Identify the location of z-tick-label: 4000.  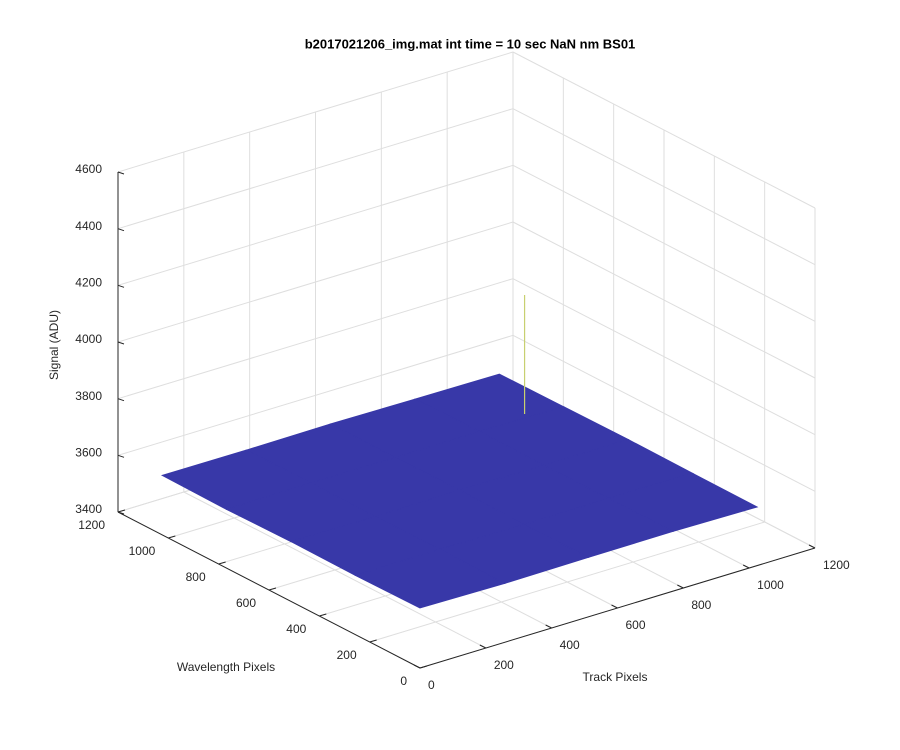
(88, 339).